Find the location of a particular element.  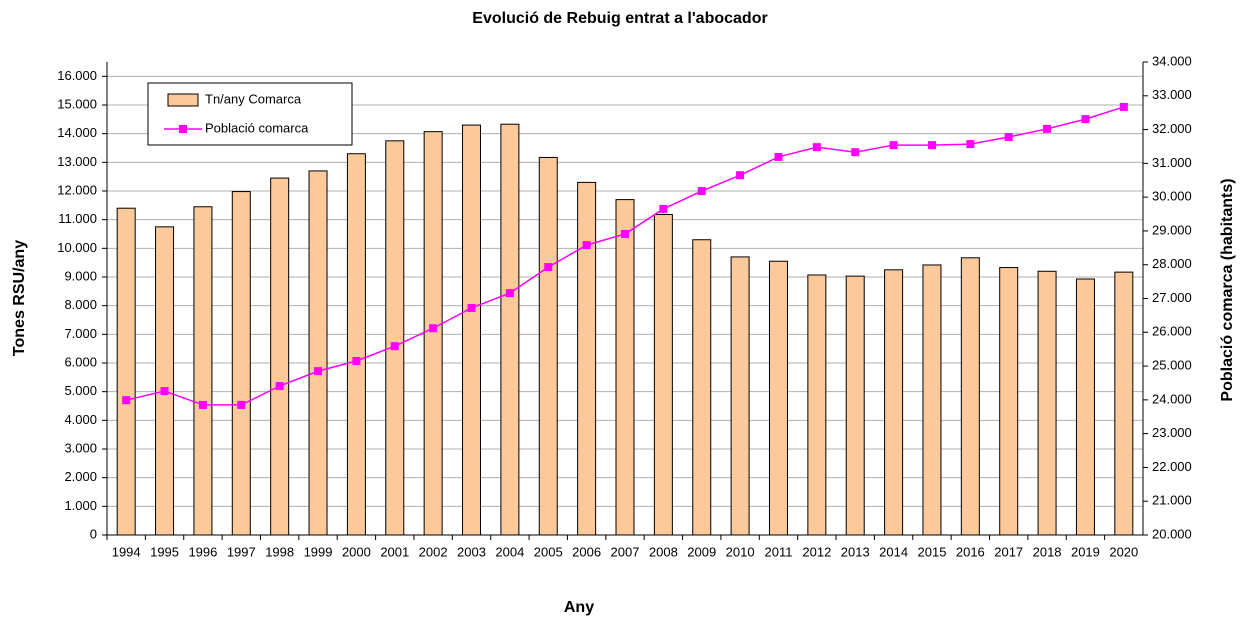

x-tick-label: 2014 is located at coordinates (893, 551).